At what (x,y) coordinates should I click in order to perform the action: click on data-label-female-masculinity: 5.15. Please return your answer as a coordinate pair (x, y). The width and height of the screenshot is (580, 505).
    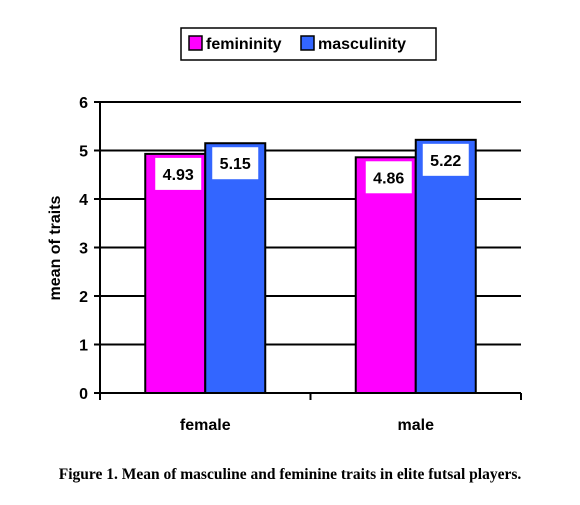
    Looking at the image, I should click on (235, 164).